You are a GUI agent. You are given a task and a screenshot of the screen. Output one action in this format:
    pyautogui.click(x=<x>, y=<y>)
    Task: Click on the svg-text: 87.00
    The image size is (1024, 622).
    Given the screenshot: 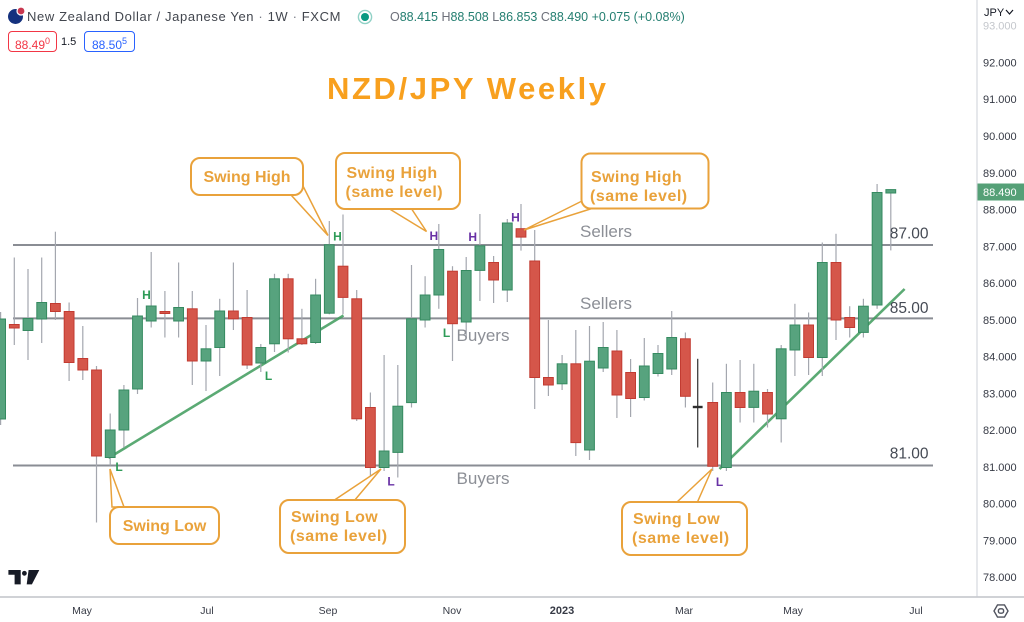 What is the action you would take?
    pyautogui.click(x=909, y=234)
    